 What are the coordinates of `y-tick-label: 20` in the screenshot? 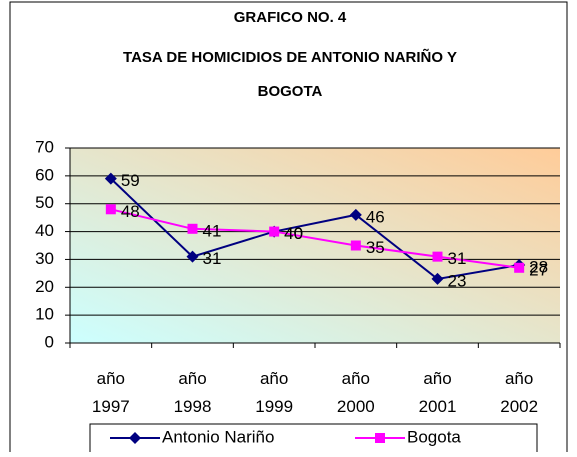 It's located at (44, 286).